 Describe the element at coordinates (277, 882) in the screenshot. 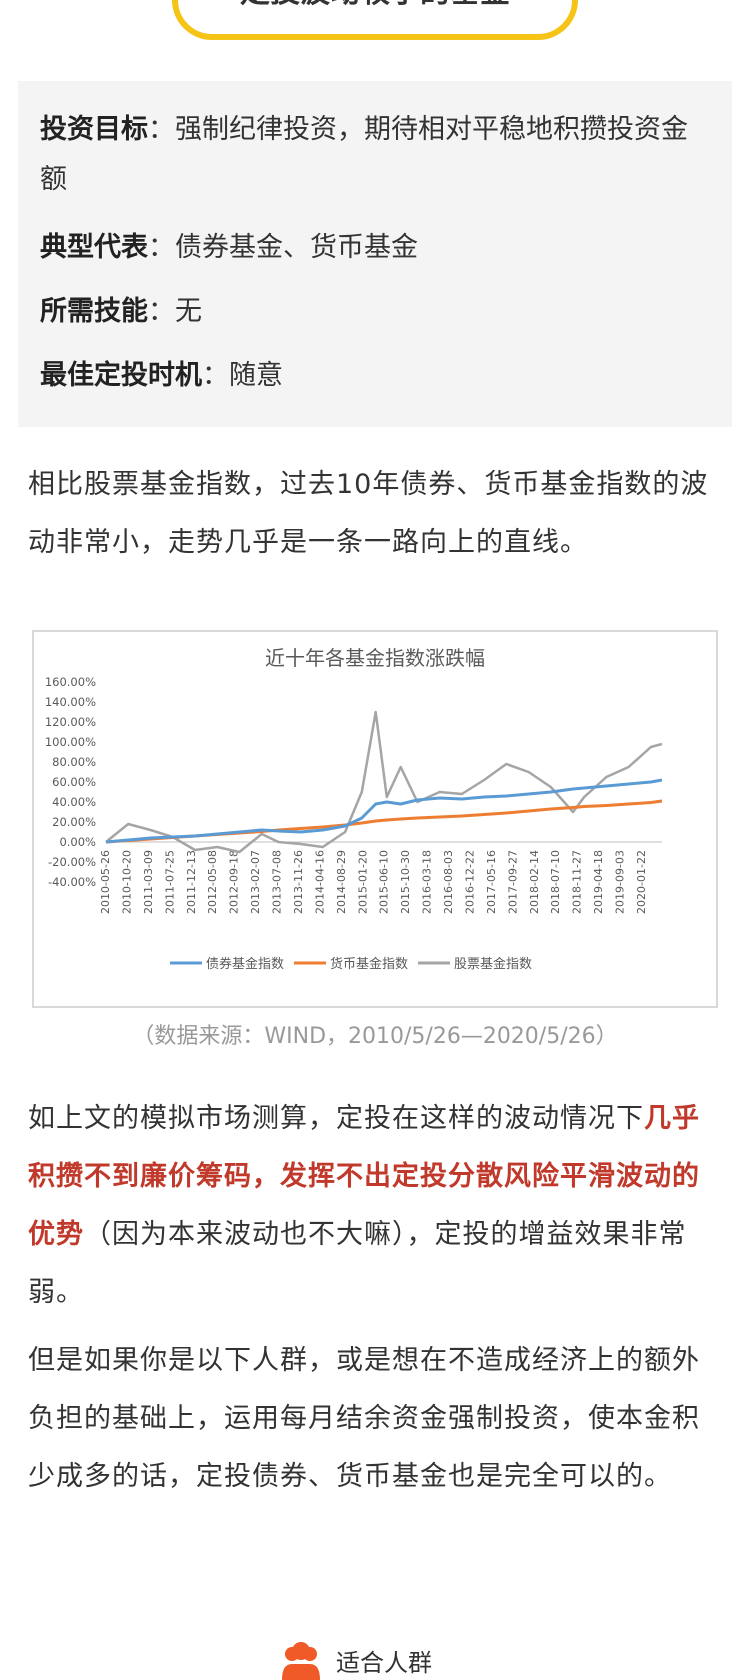

I see `x-tick-label: 2013-07-08` at that location.